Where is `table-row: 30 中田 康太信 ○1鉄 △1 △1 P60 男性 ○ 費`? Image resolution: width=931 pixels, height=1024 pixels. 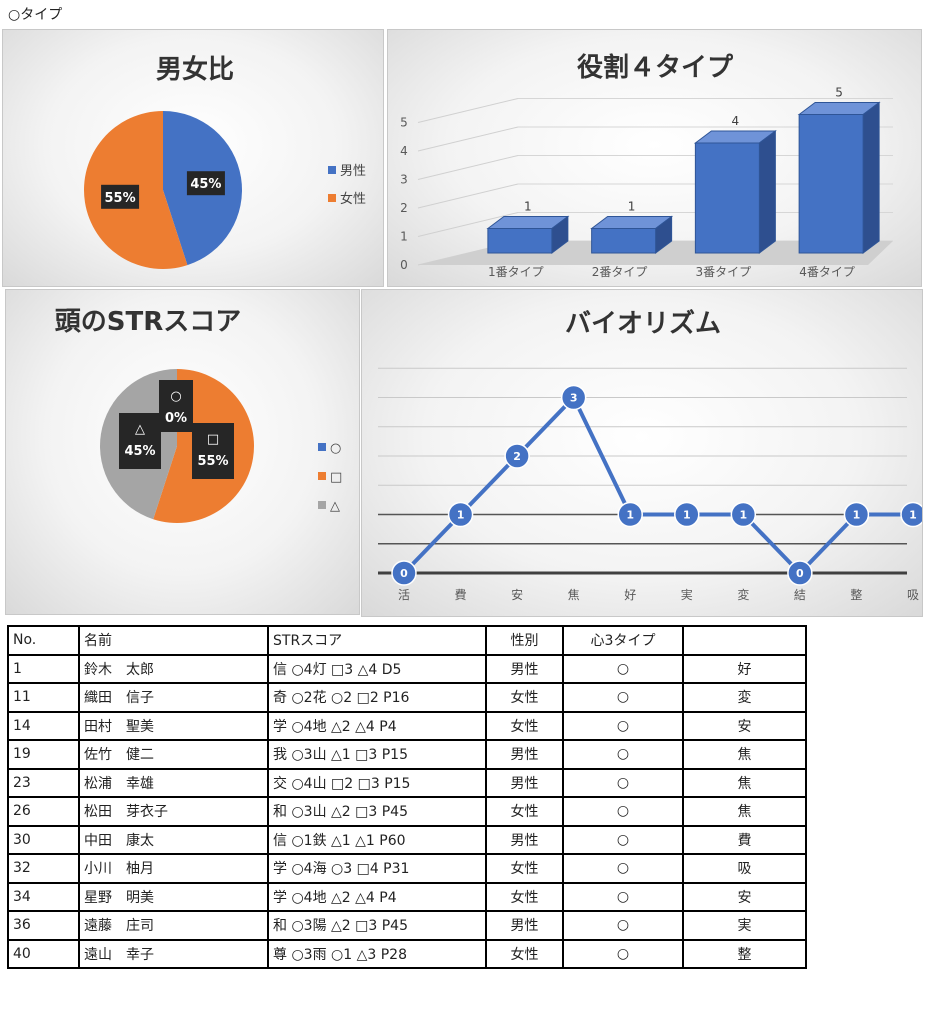 table-row: 30 中田 康太信 ○1鉄 △1 △1 P60 男性 ○ 費 is located at coordinates (407, 839).